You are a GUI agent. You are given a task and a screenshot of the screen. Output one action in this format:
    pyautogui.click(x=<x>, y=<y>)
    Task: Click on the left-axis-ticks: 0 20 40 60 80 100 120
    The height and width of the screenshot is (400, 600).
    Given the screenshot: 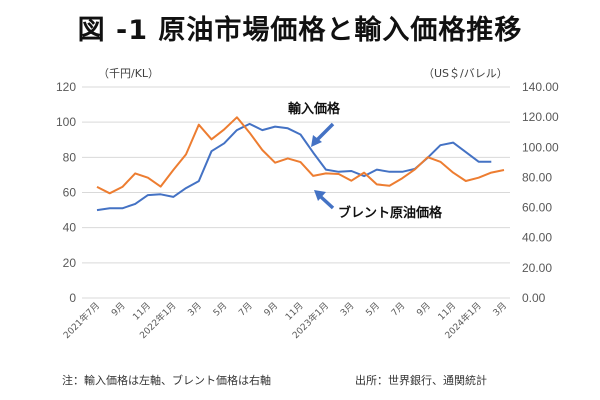 What is the action you would take?
    pyautogui.click(x=66, y=192)
    